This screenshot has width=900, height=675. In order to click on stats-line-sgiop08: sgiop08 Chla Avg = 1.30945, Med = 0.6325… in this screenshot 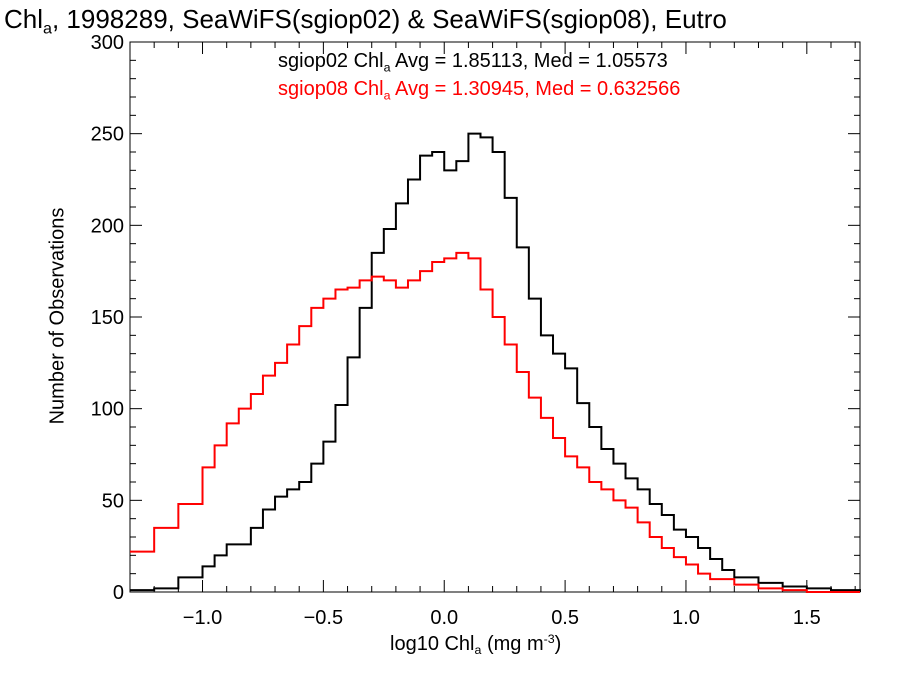, I will do `click(479, 90)`.